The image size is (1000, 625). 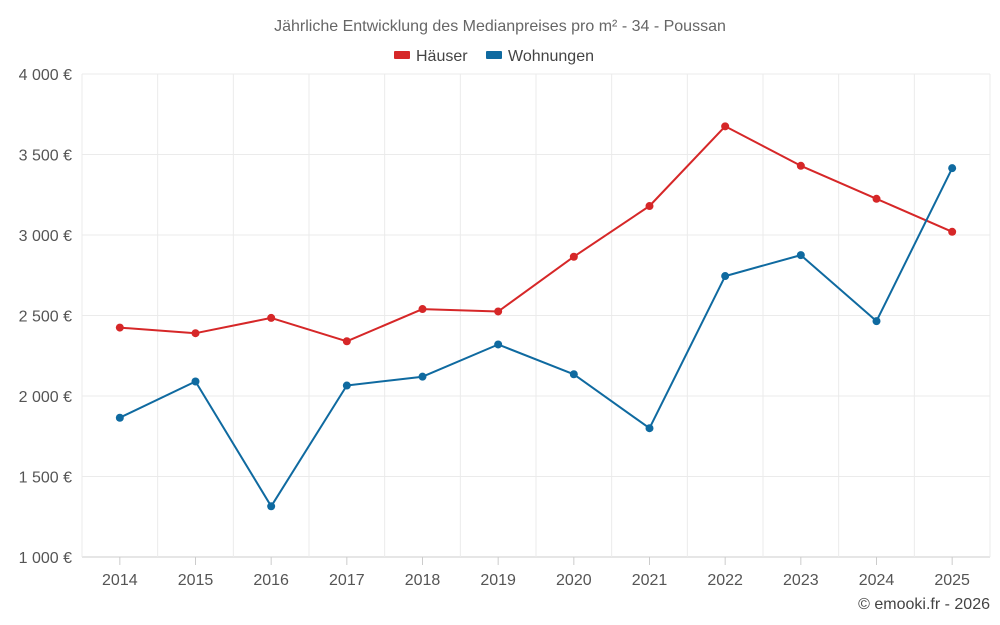 What do you see at coordinates (725, 580) in the screenshot?
I see `x-tick-label: 2022` at bounding box center [725, 580].